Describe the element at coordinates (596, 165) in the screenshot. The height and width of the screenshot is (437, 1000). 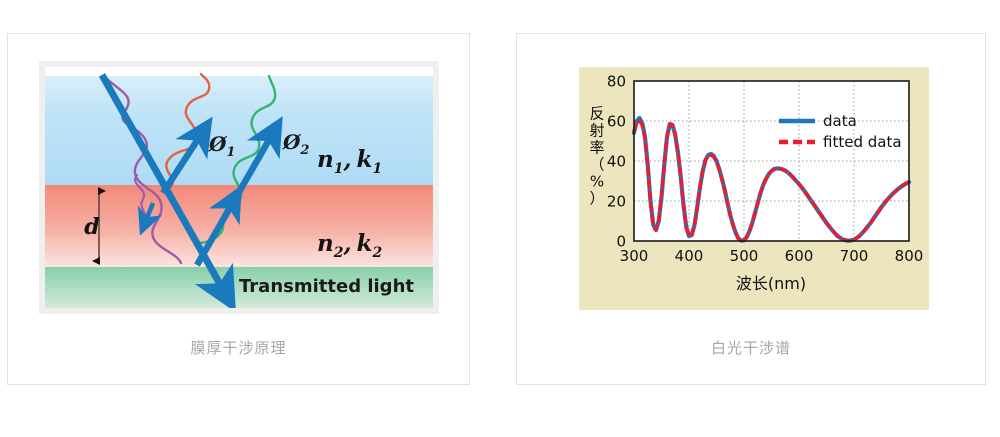
I see `y-axis-title-char: （` at that location.